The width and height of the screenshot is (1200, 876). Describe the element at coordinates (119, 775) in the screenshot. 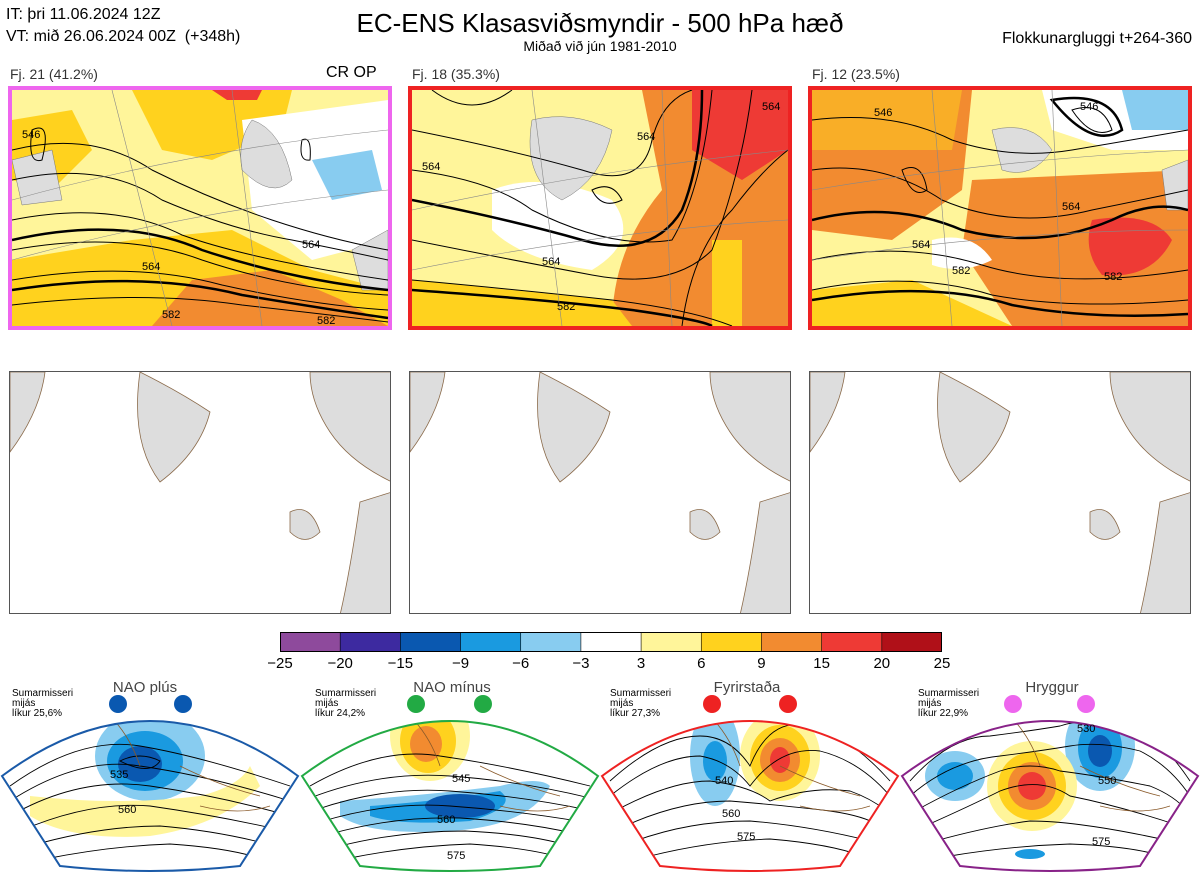

I see `regime-contour-label: 535` at that location.